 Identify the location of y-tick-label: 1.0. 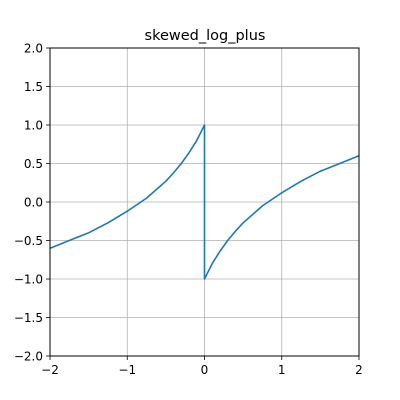
(33, 126).